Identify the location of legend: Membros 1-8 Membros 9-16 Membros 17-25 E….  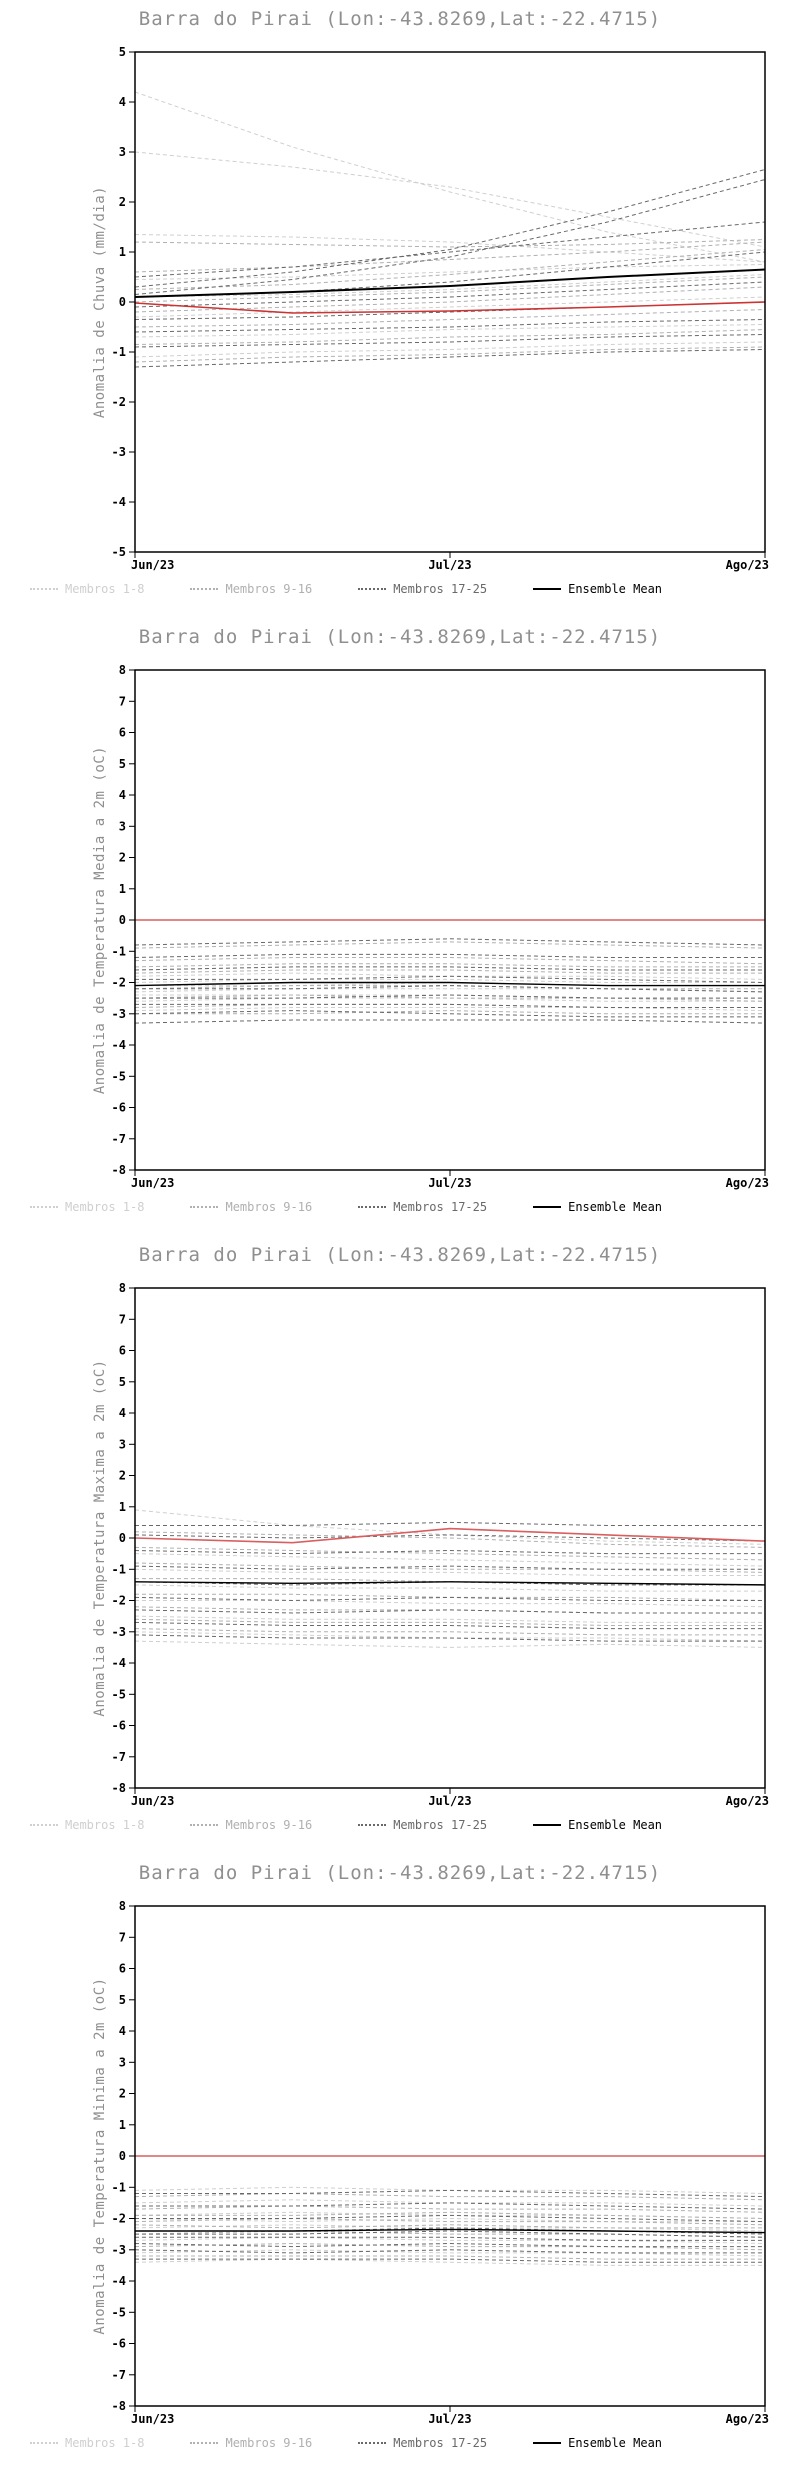
(346, 2443).